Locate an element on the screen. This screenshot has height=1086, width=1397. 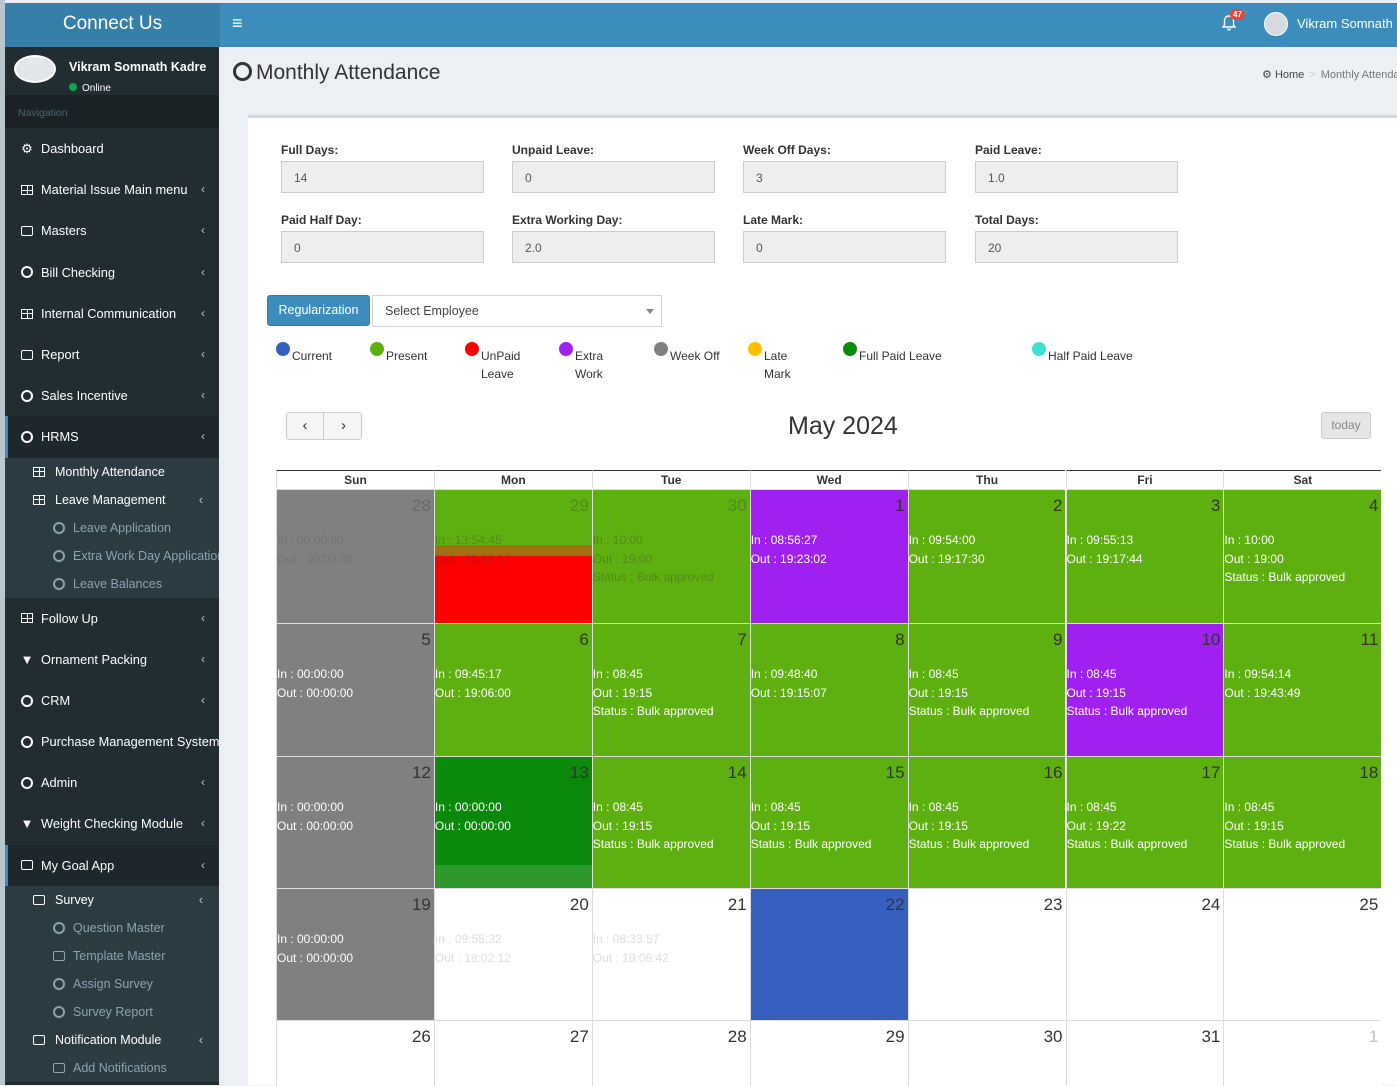
attendance-event: In : 09:48:40 Out : 19:15:07 is located at coordinates (789, 683).